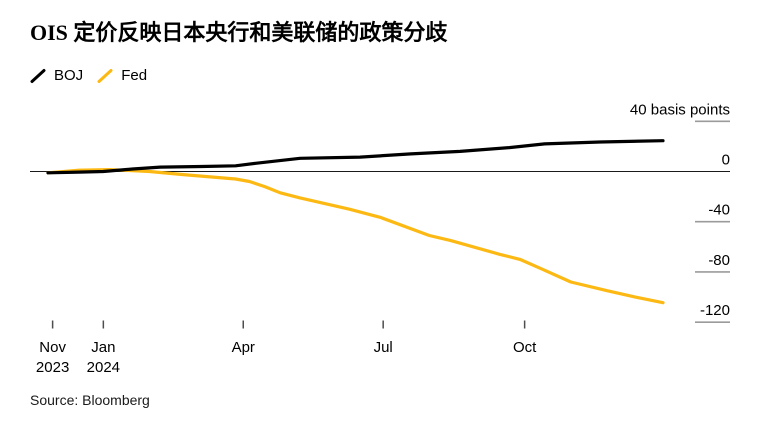 This screenshot has height=423, width=760. Describe the element at coordinates (52, 367) in the screenshot. I see `x-tick-label: 2023` at that location.